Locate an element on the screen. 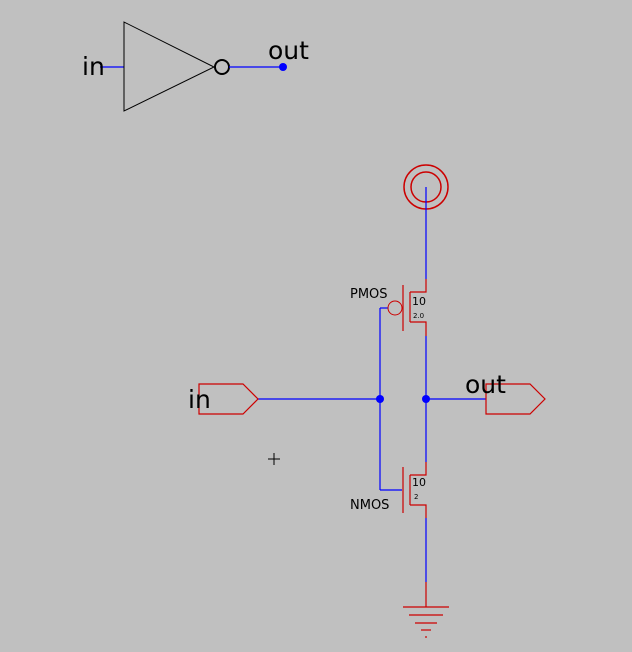 The height and width of the screenshot is (652, 632). pmos-label: PMOS is located at coordinates (369, 294).